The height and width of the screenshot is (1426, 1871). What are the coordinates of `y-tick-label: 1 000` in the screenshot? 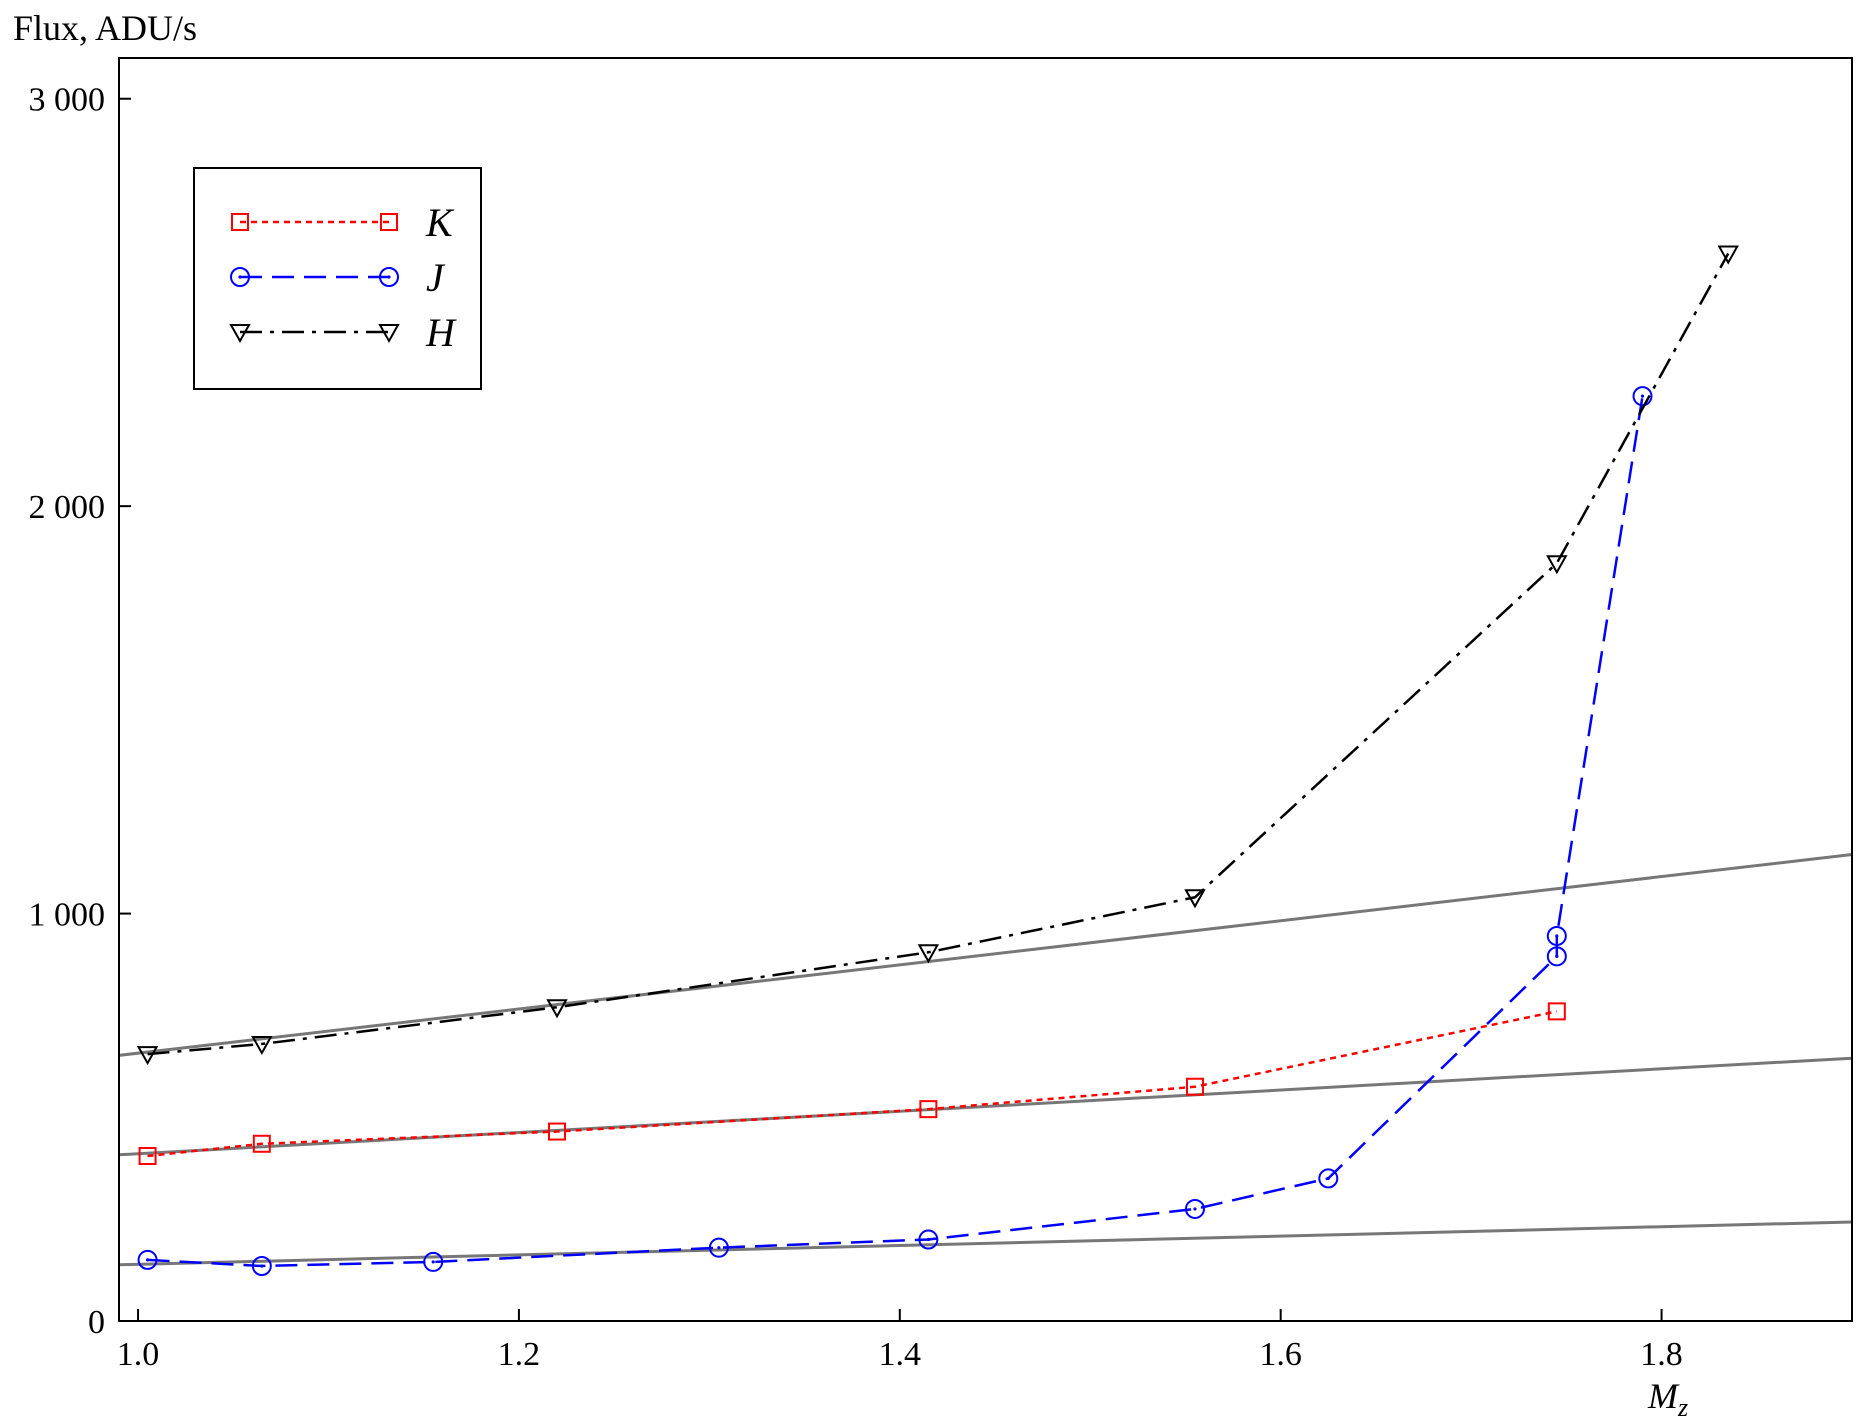 It's located at (67, 915).